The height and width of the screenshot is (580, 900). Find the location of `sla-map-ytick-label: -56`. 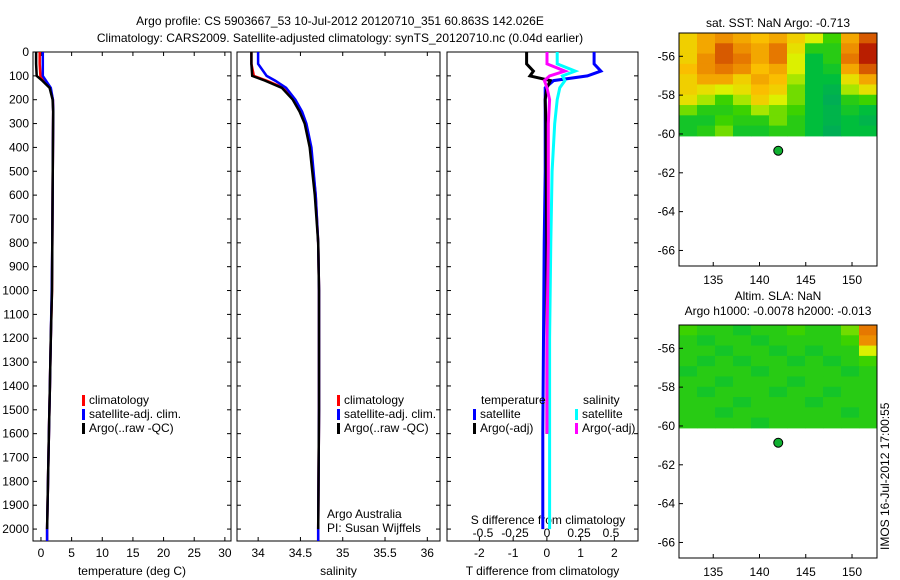

sla-map-ytick-label: -56 is located at coordinates (667, 348).